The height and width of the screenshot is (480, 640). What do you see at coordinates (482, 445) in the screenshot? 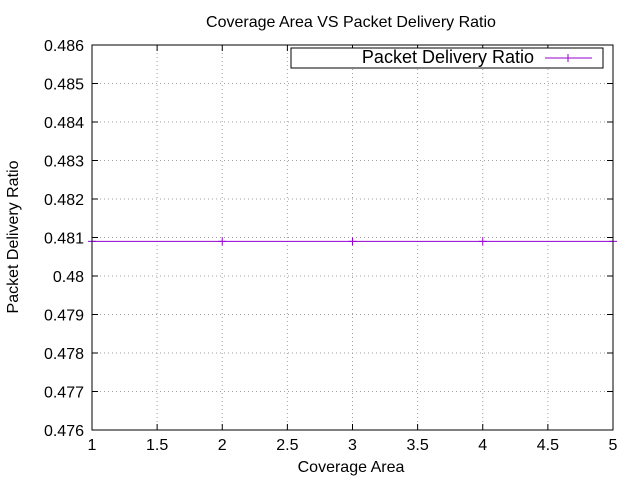
I see `x-tick-label: 4` at bounding box center [482, 445].